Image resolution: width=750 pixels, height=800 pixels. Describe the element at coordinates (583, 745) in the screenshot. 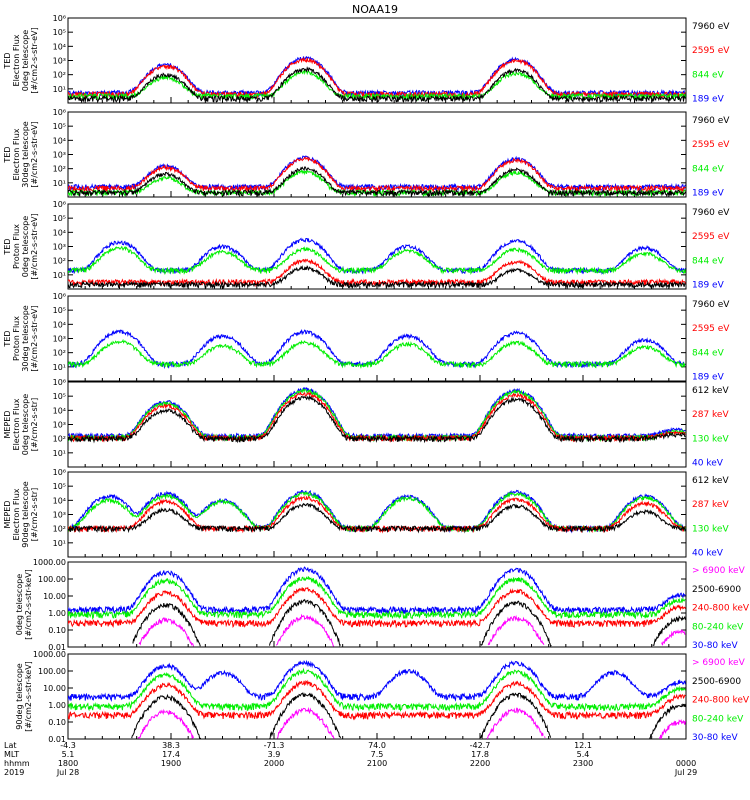

I see `x-tick-label: 12.1` at that location.